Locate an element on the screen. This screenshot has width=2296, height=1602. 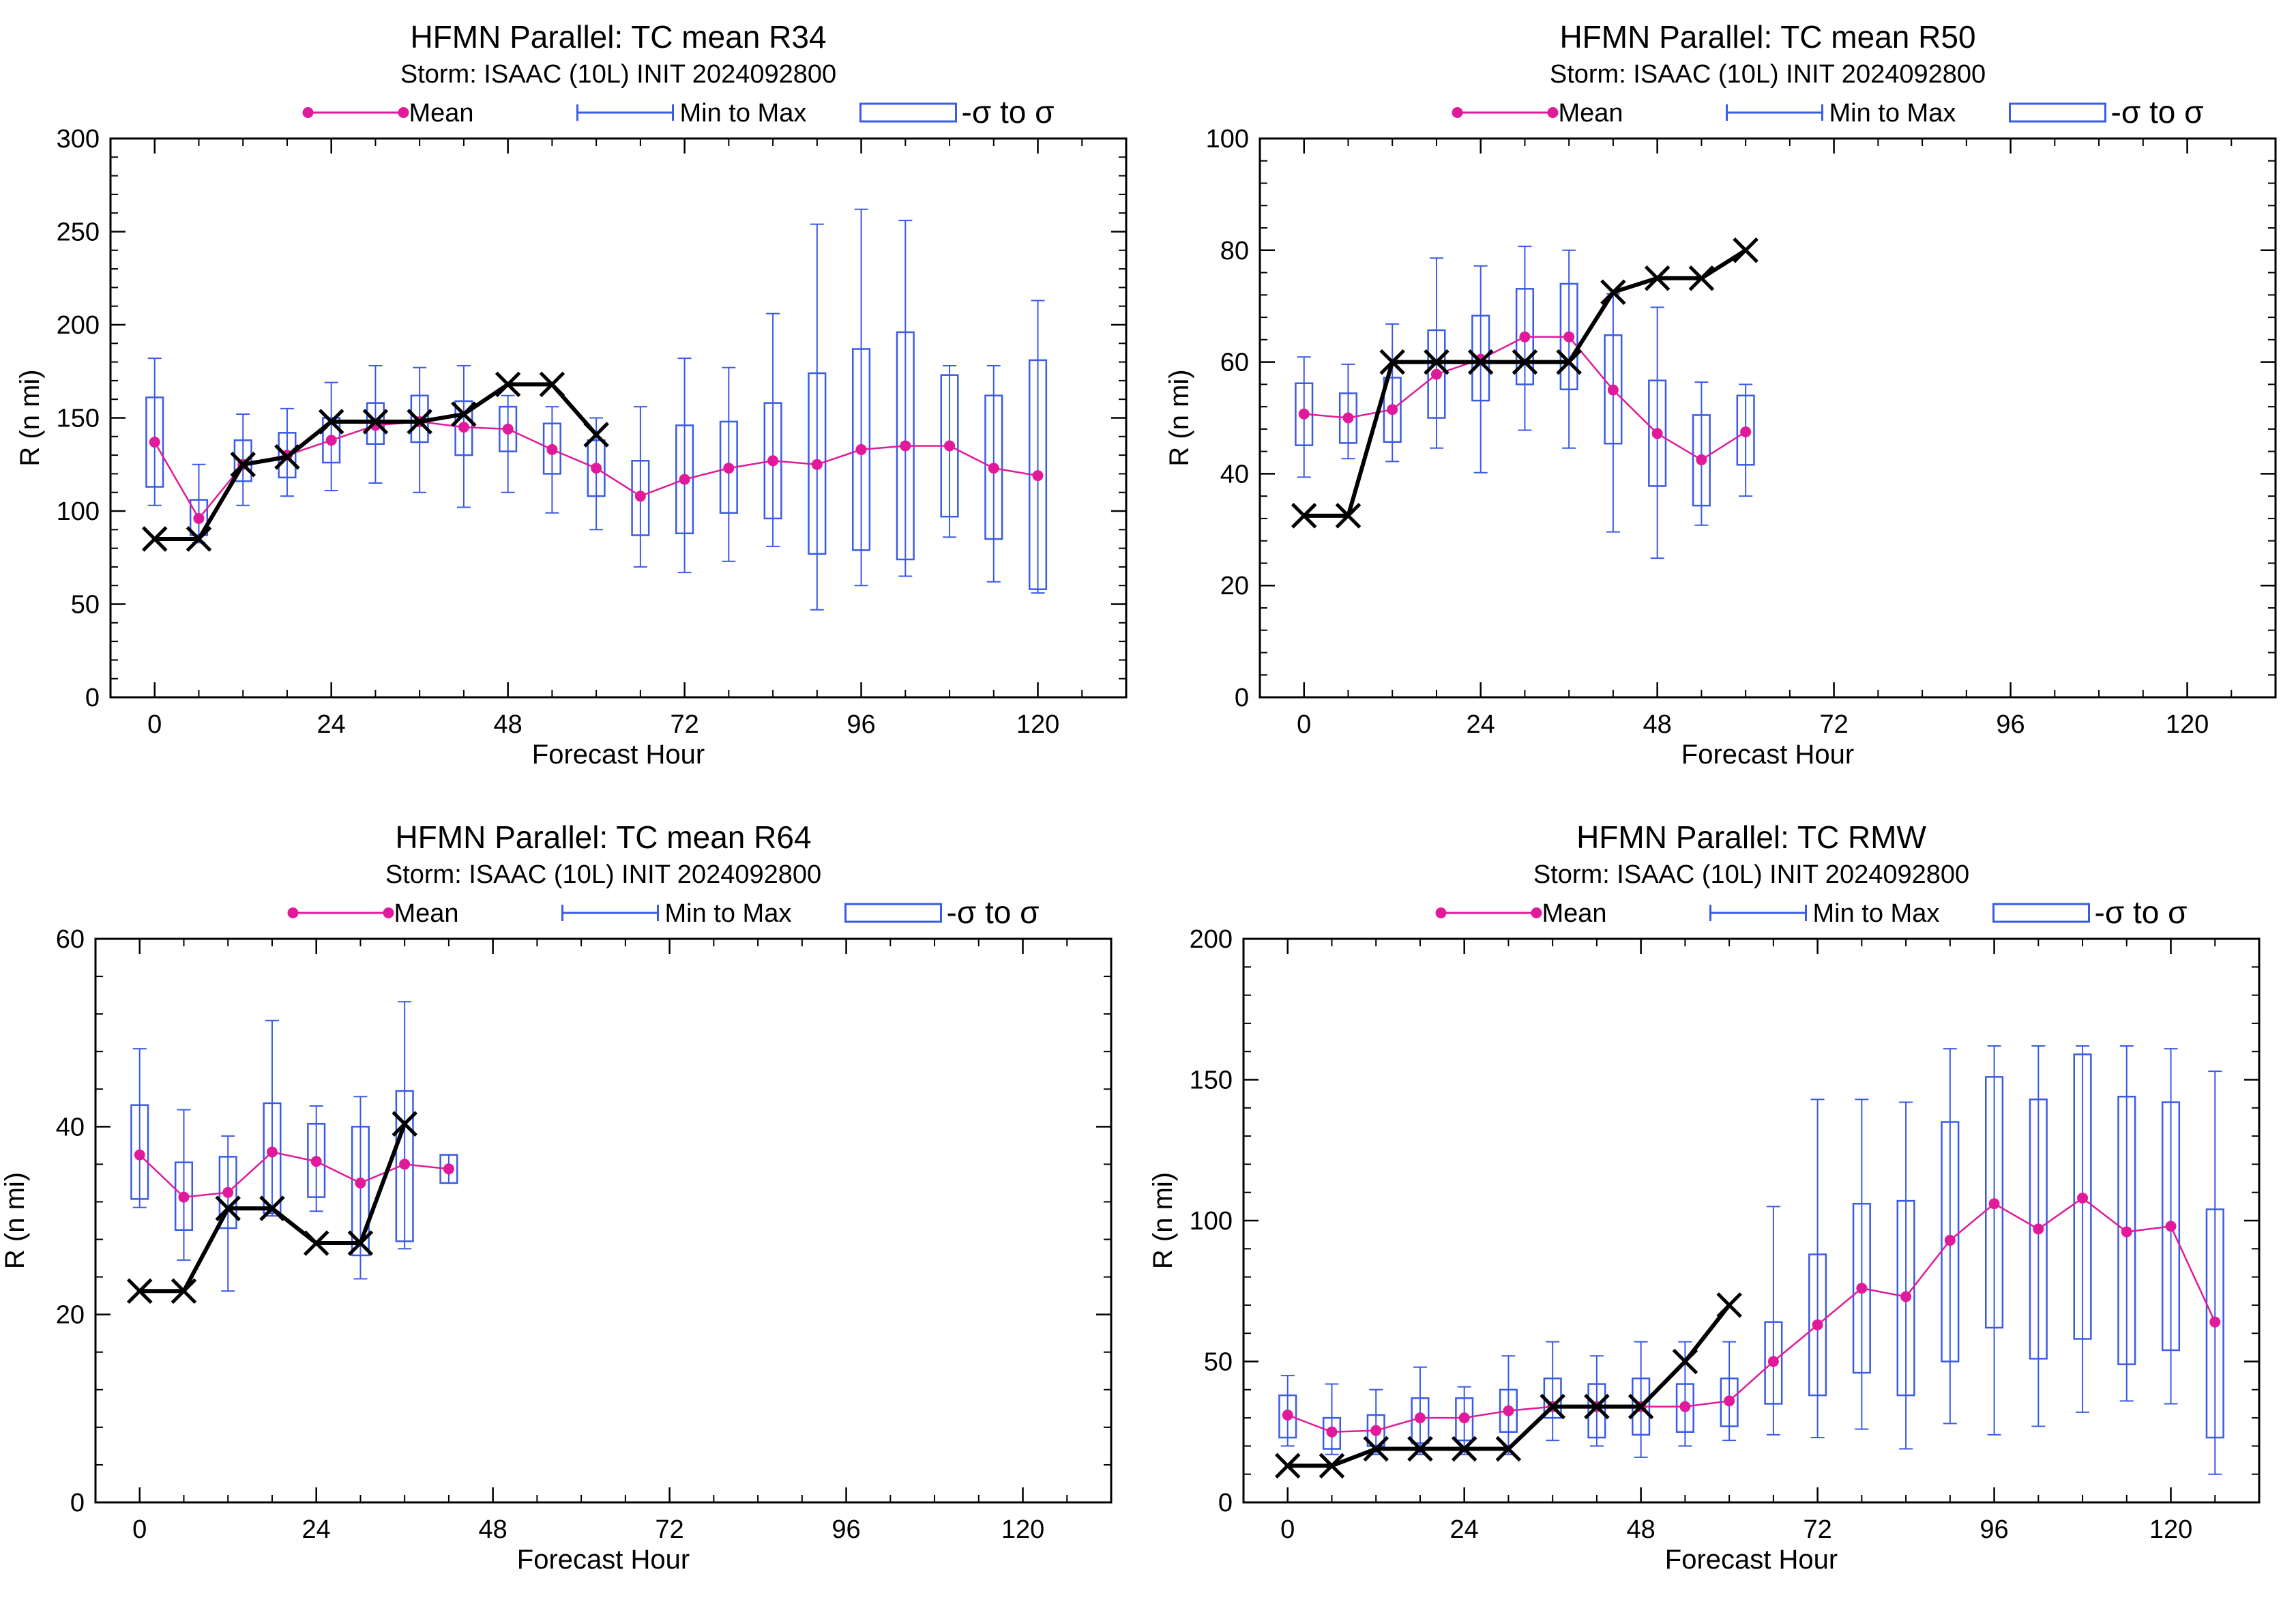
y-tick-label: 40 is located at coordinates (1234, 475).